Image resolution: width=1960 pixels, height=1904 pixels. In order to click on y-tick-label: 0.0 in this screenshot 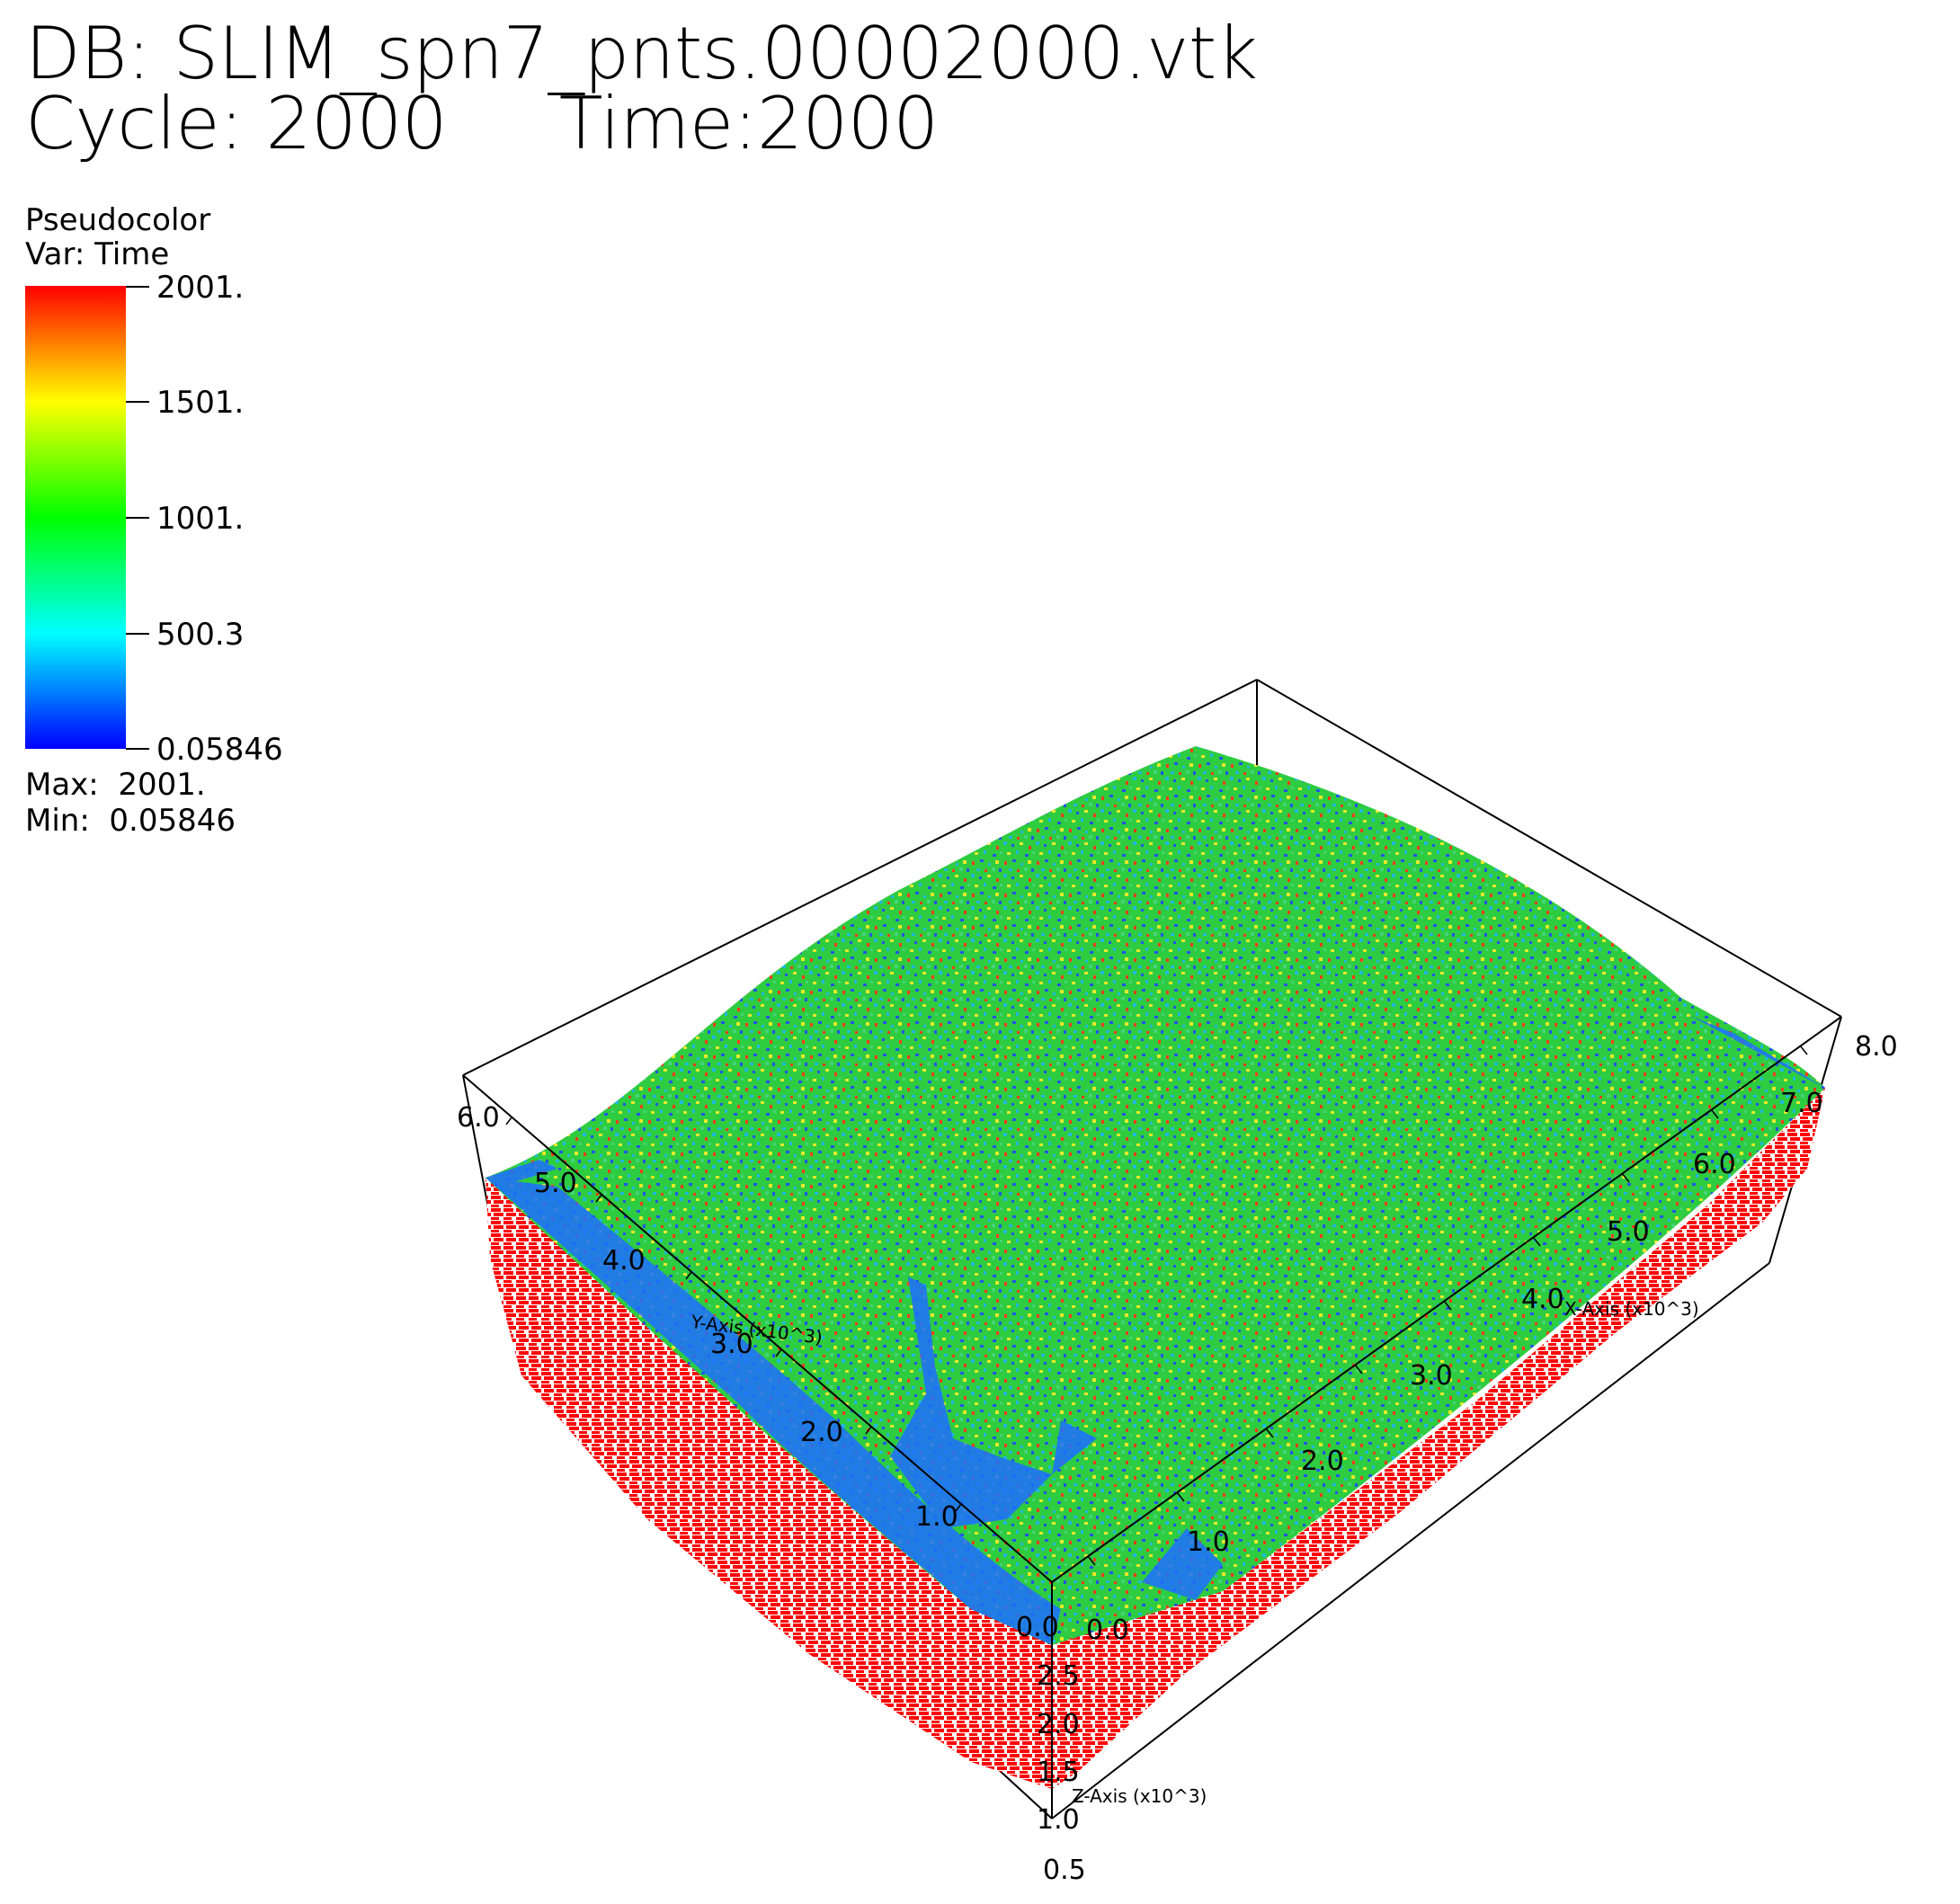, I will do `click(1037, 1627)`.